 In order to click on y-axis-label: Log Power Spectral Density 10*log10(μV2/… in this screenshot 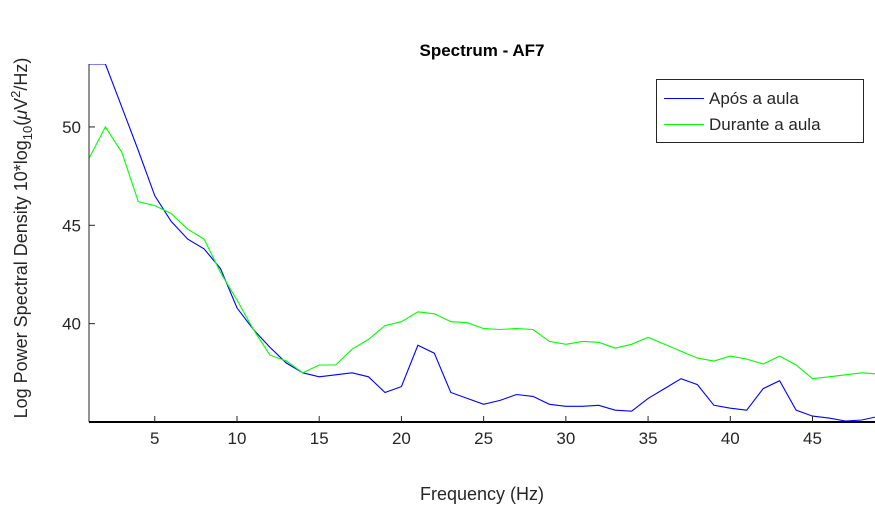, I will do `click(21, 238)`.